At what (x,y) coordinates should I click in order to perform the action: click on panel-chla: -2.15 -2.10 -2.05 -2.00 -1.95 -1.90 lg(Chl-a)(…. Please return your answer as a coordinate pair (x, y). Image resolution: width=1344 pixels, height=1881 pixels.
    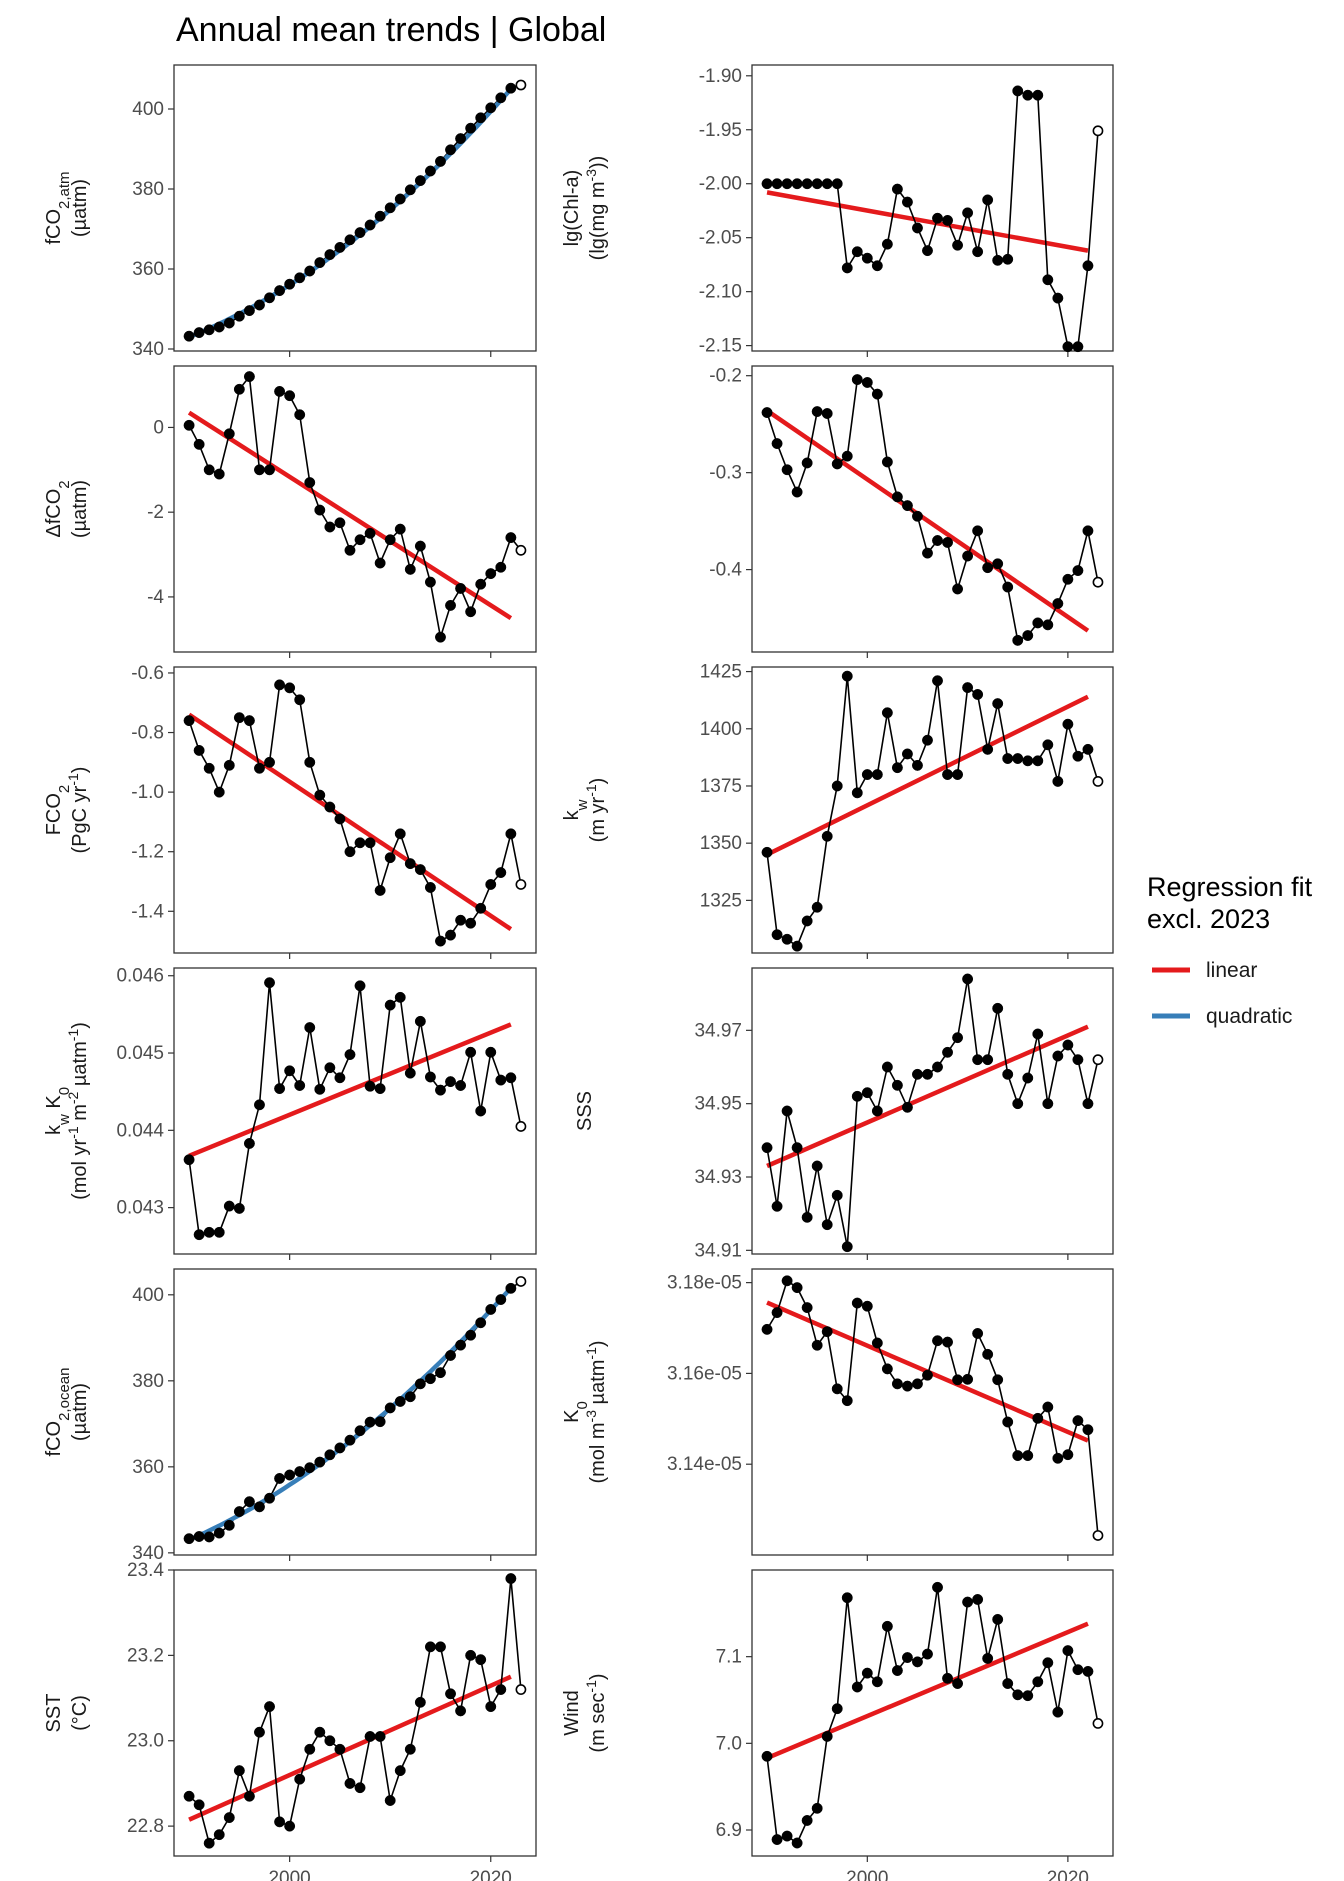
    Looking at the image, I should click on (837, 210).